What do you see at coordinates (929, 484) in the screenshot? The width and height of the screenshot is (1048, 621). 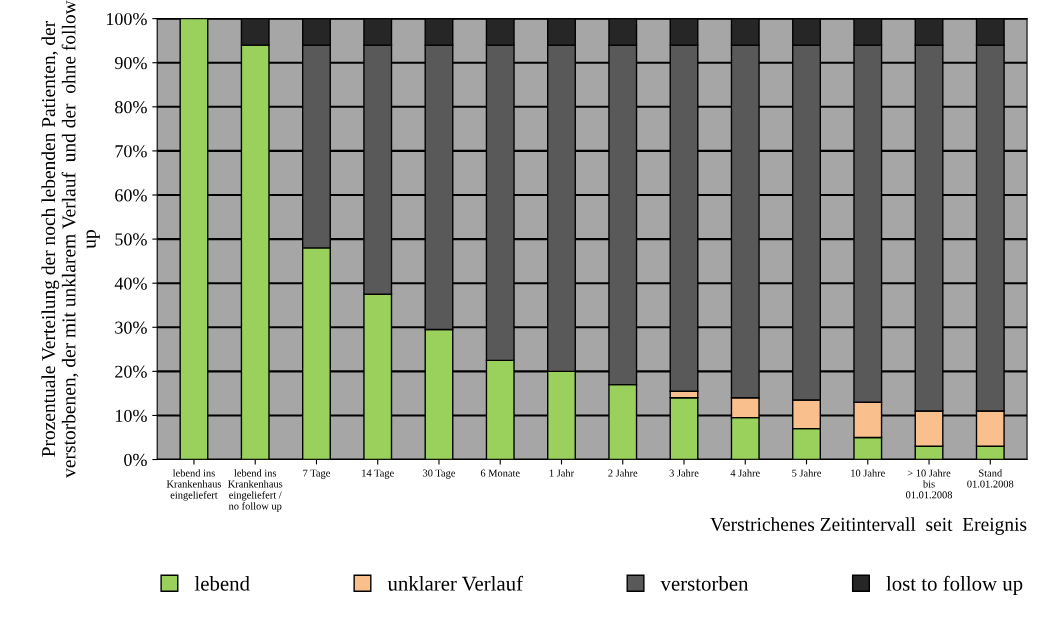 I see `x-tick-label: > 10 Jahre bis 01.01.2008` at bounding box center [929, 484].